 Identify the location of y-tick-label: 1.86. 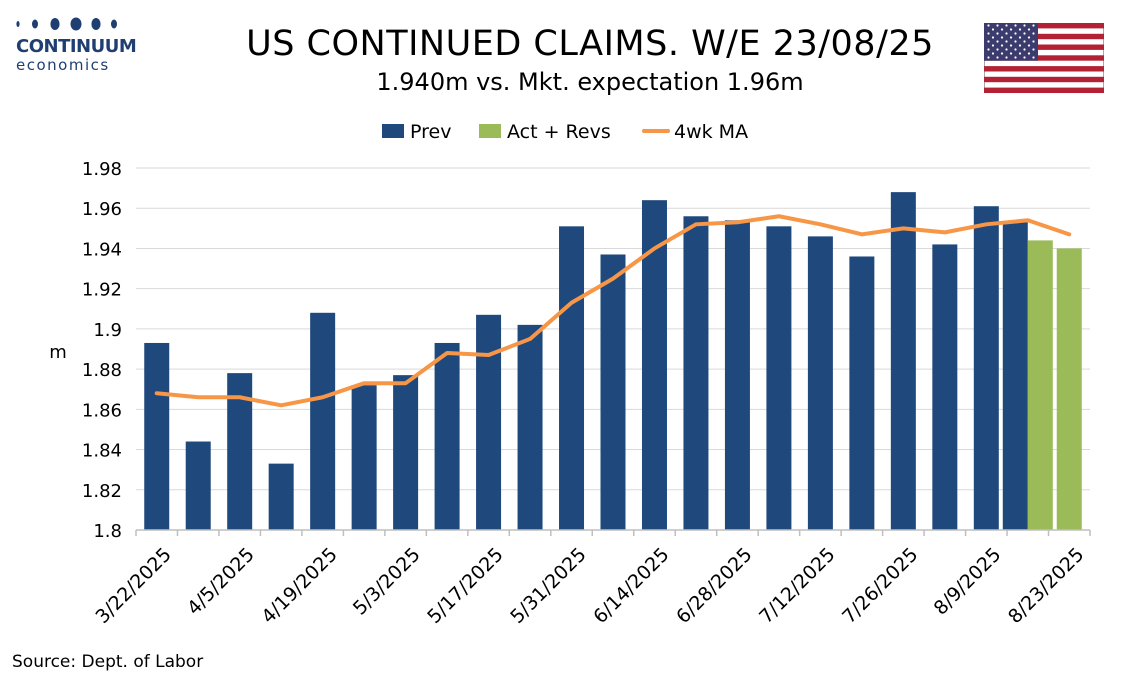
(102, 410).